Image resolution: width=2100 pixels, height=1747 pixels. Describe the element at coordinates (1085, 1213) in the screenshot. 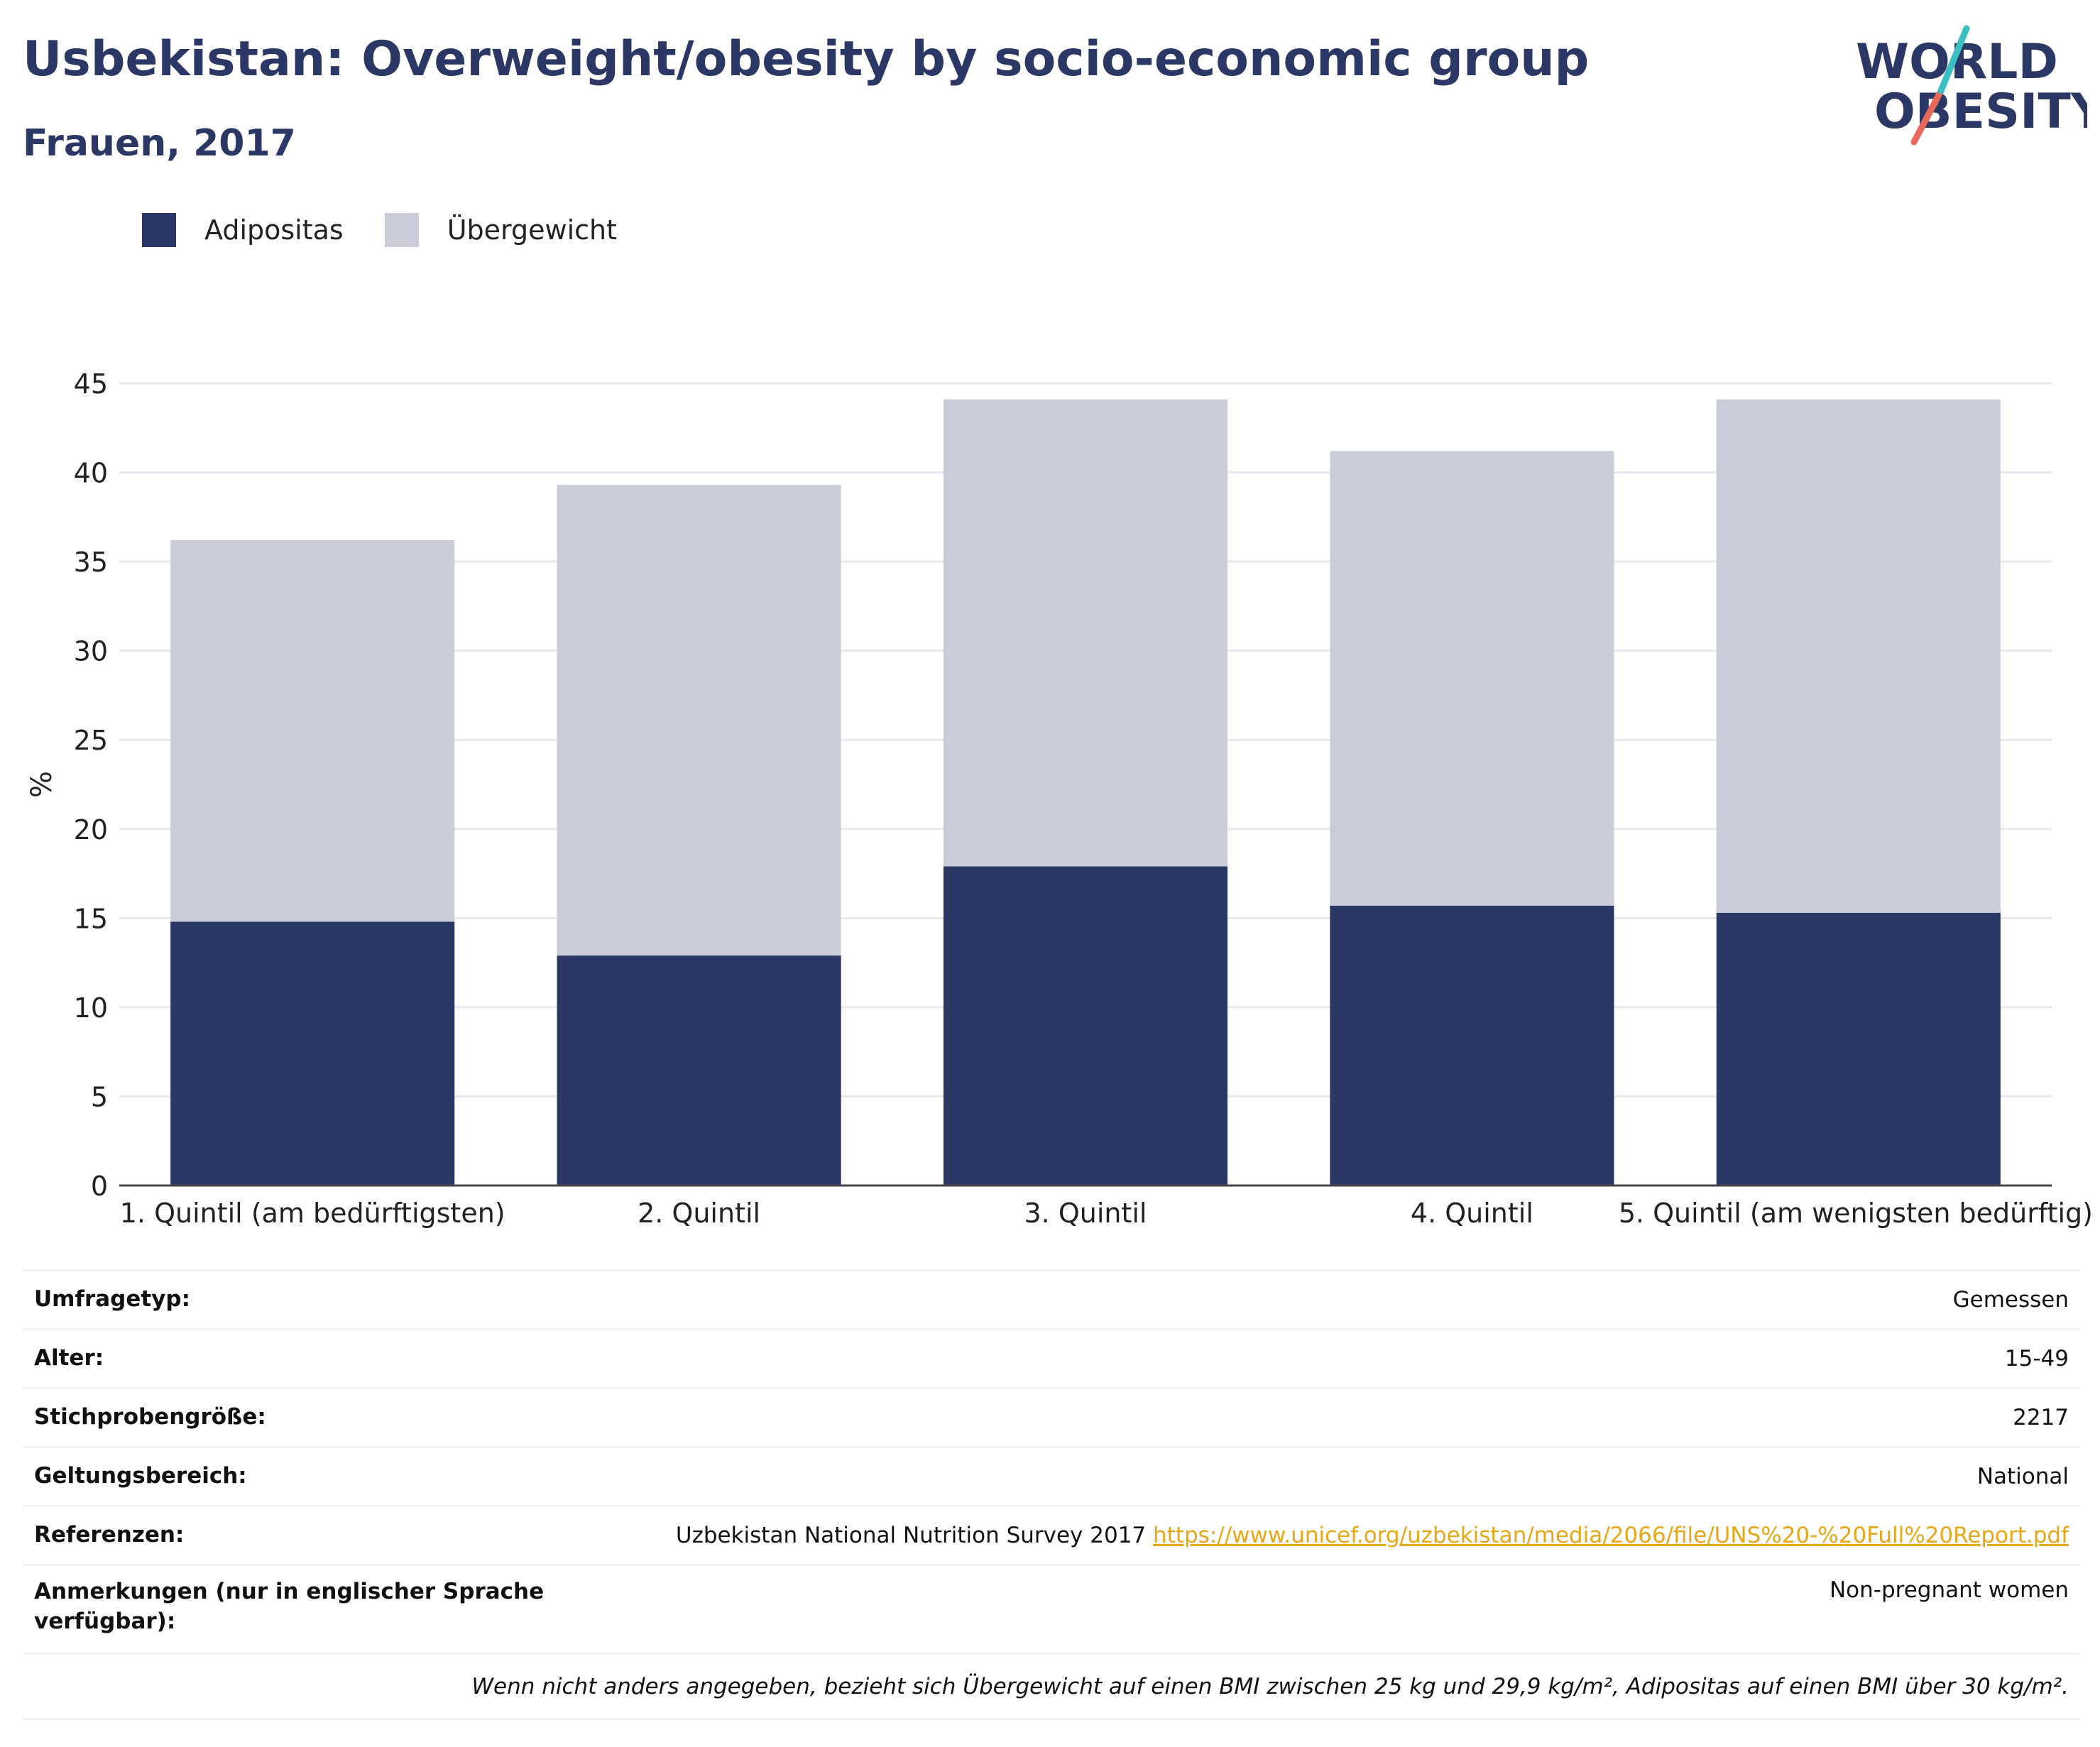

I see `x-tick-label: 3. Quintil` at that location.